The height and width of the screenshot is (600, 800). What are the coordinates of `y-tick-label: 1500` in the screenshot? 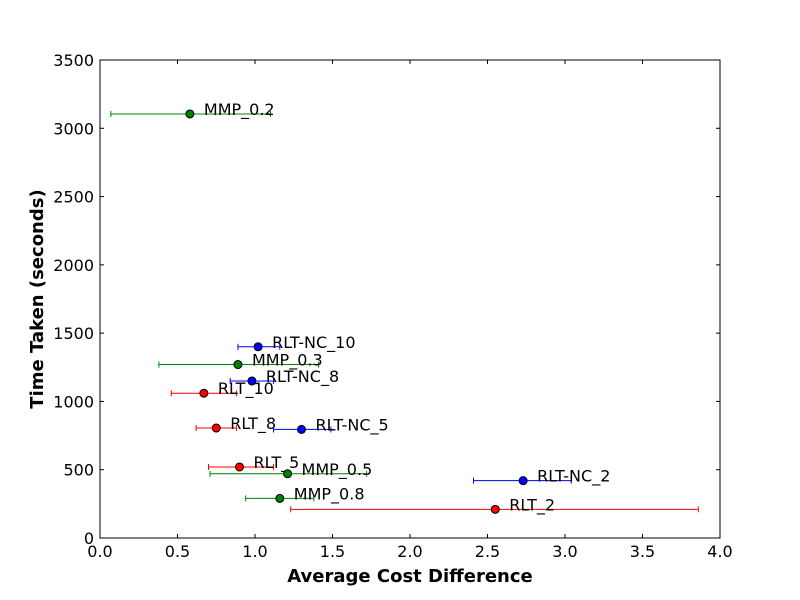 It's located at (73, 333).